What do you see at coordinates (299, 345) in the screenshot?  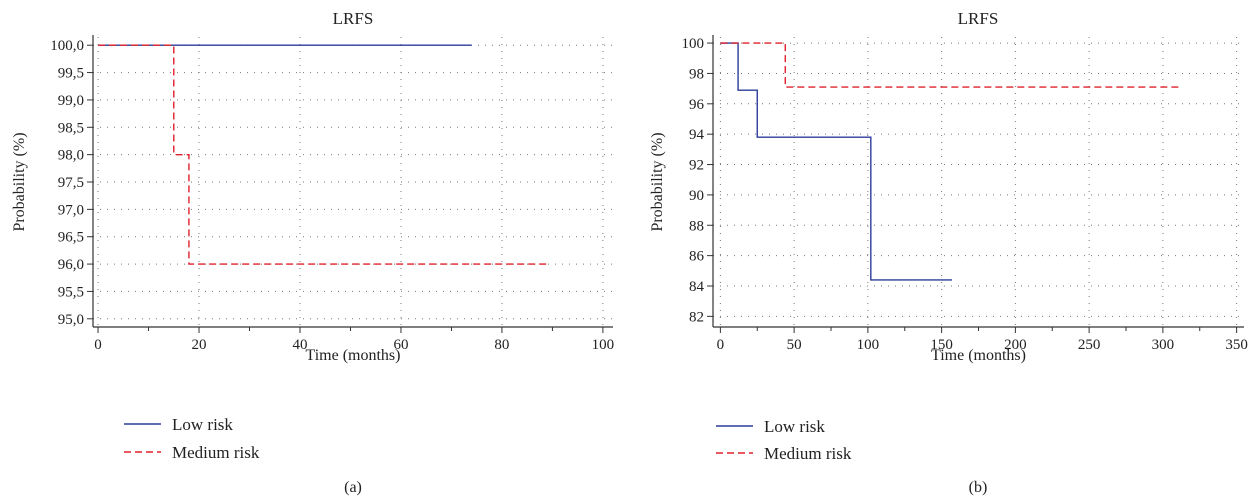 I see `x-tick-label: 40` at bounding box center [299, 345].